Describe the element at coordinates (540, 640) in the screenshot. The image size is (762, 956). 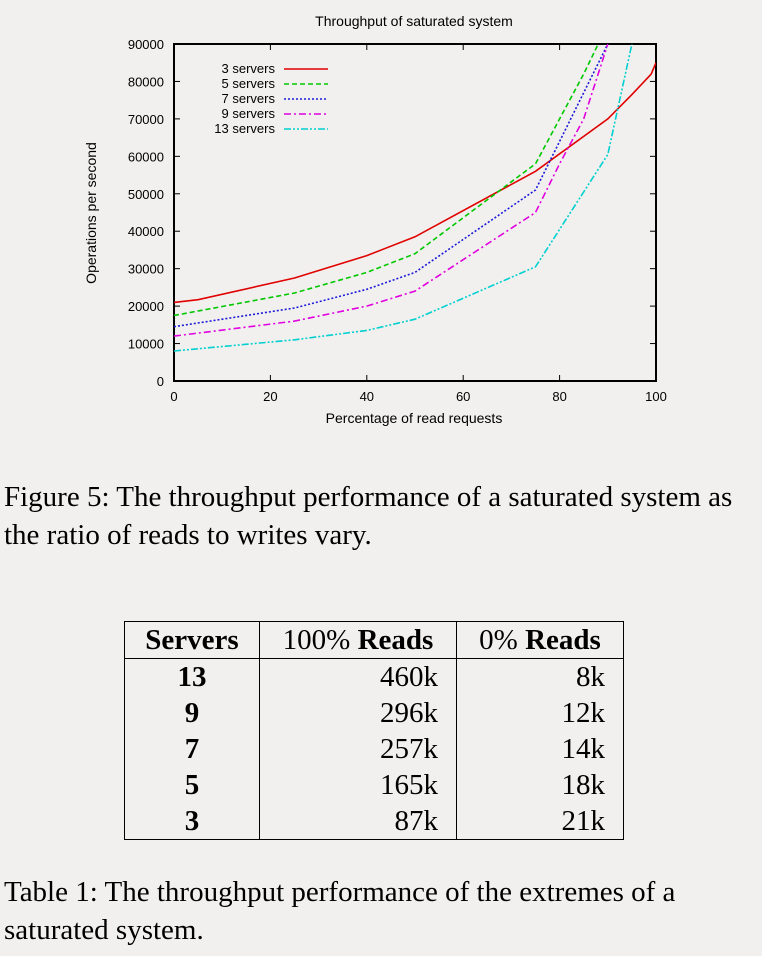
I see `header-0-reads: 0% Reads` at that location.